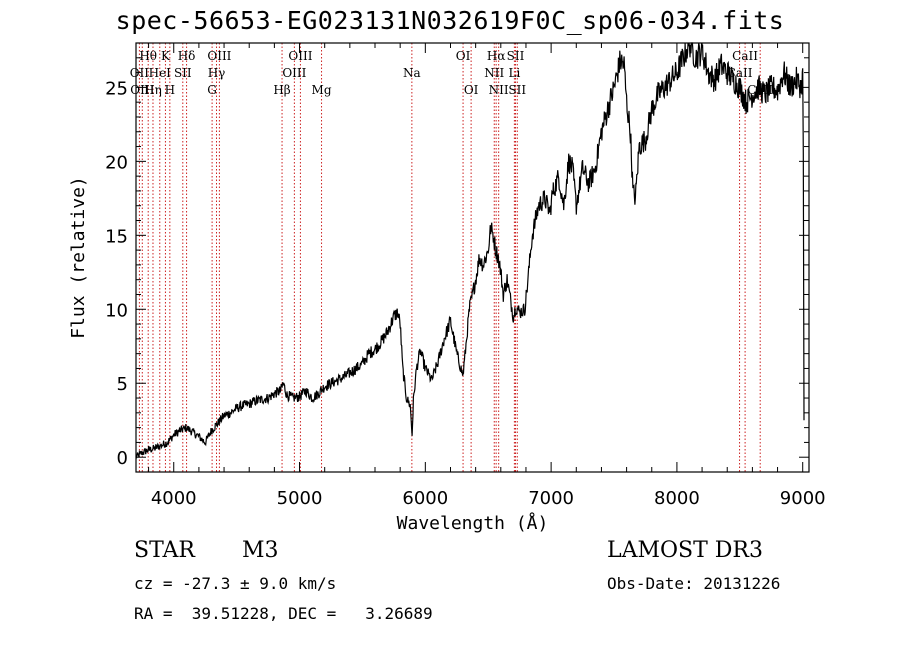 The width and height of the screenshot is (900, 649). Describe the element at coordinates (78, 257) in the screenshot. I see `y-axis-label: Flux (relative)` at that location.